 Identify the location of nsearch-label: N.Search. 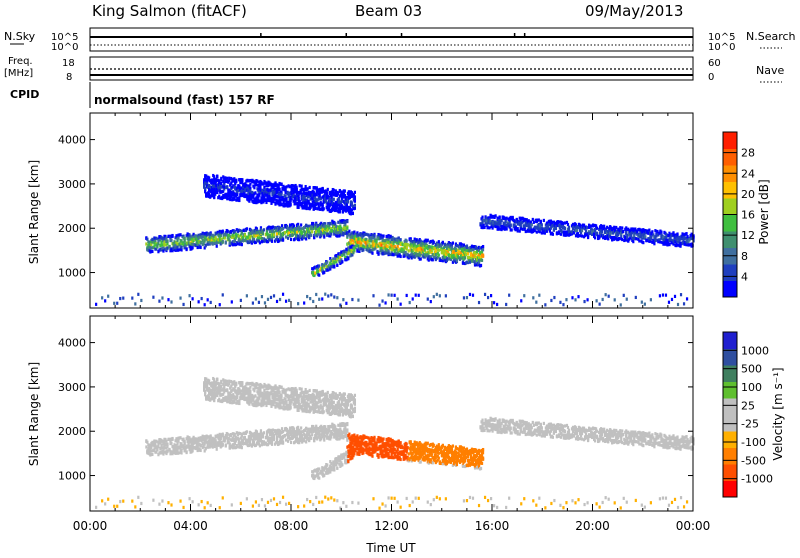
(771, 36).